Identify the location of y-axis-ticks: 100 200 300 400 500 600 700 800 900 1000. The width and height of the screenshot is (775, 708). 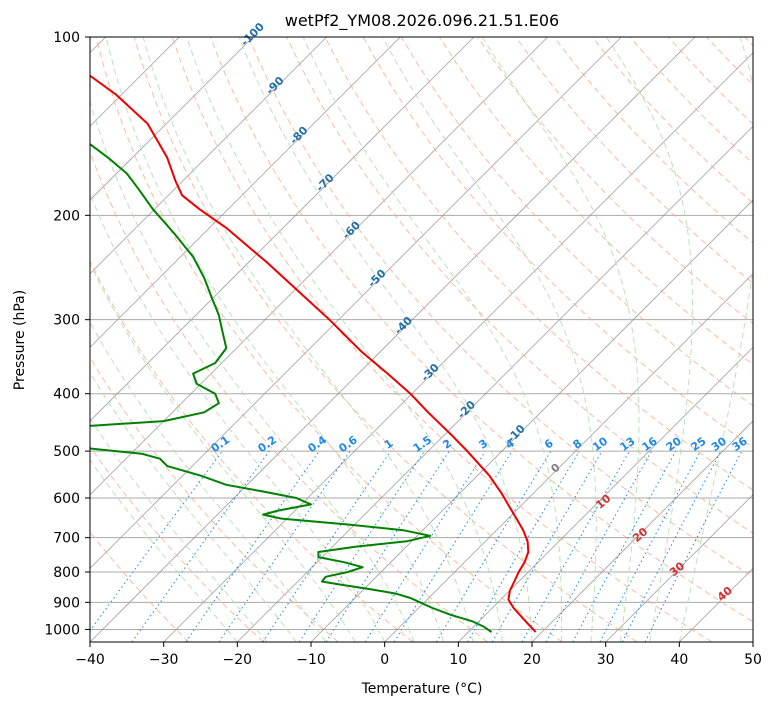
(67, 334).